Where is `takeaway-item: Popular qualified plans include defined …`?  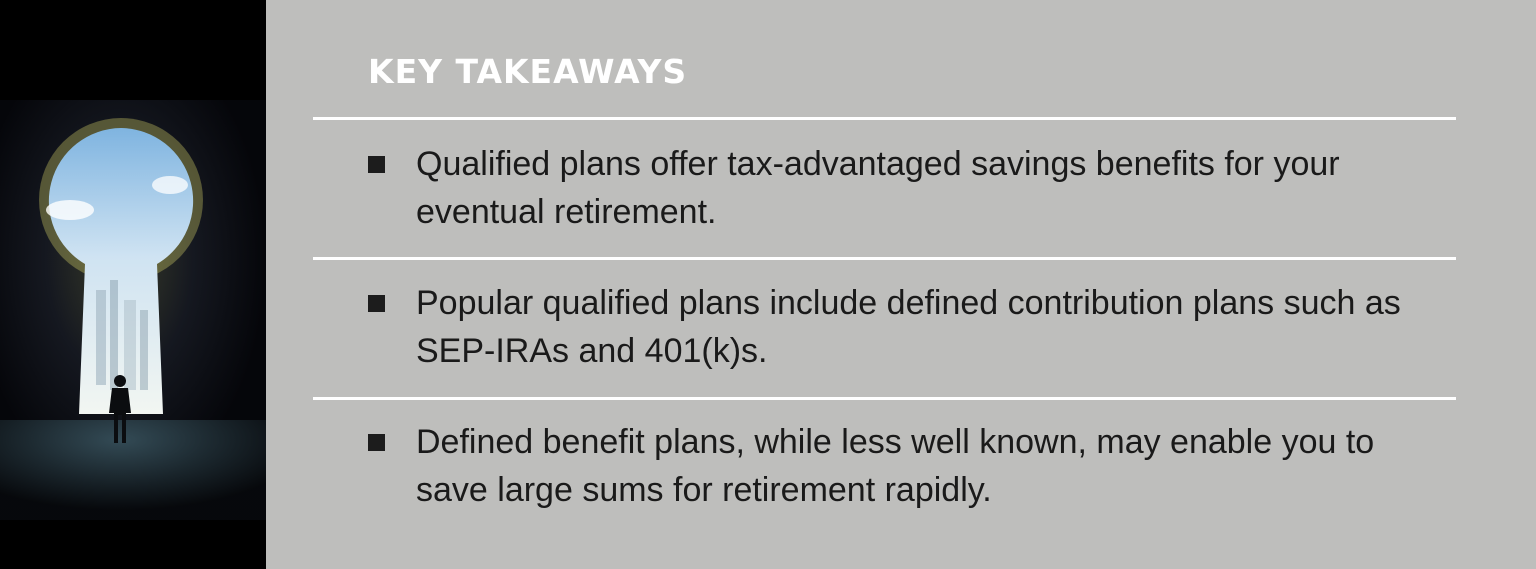 takeaway-item: Popular qualified plans include defined … is located at coordinates (898, 327).